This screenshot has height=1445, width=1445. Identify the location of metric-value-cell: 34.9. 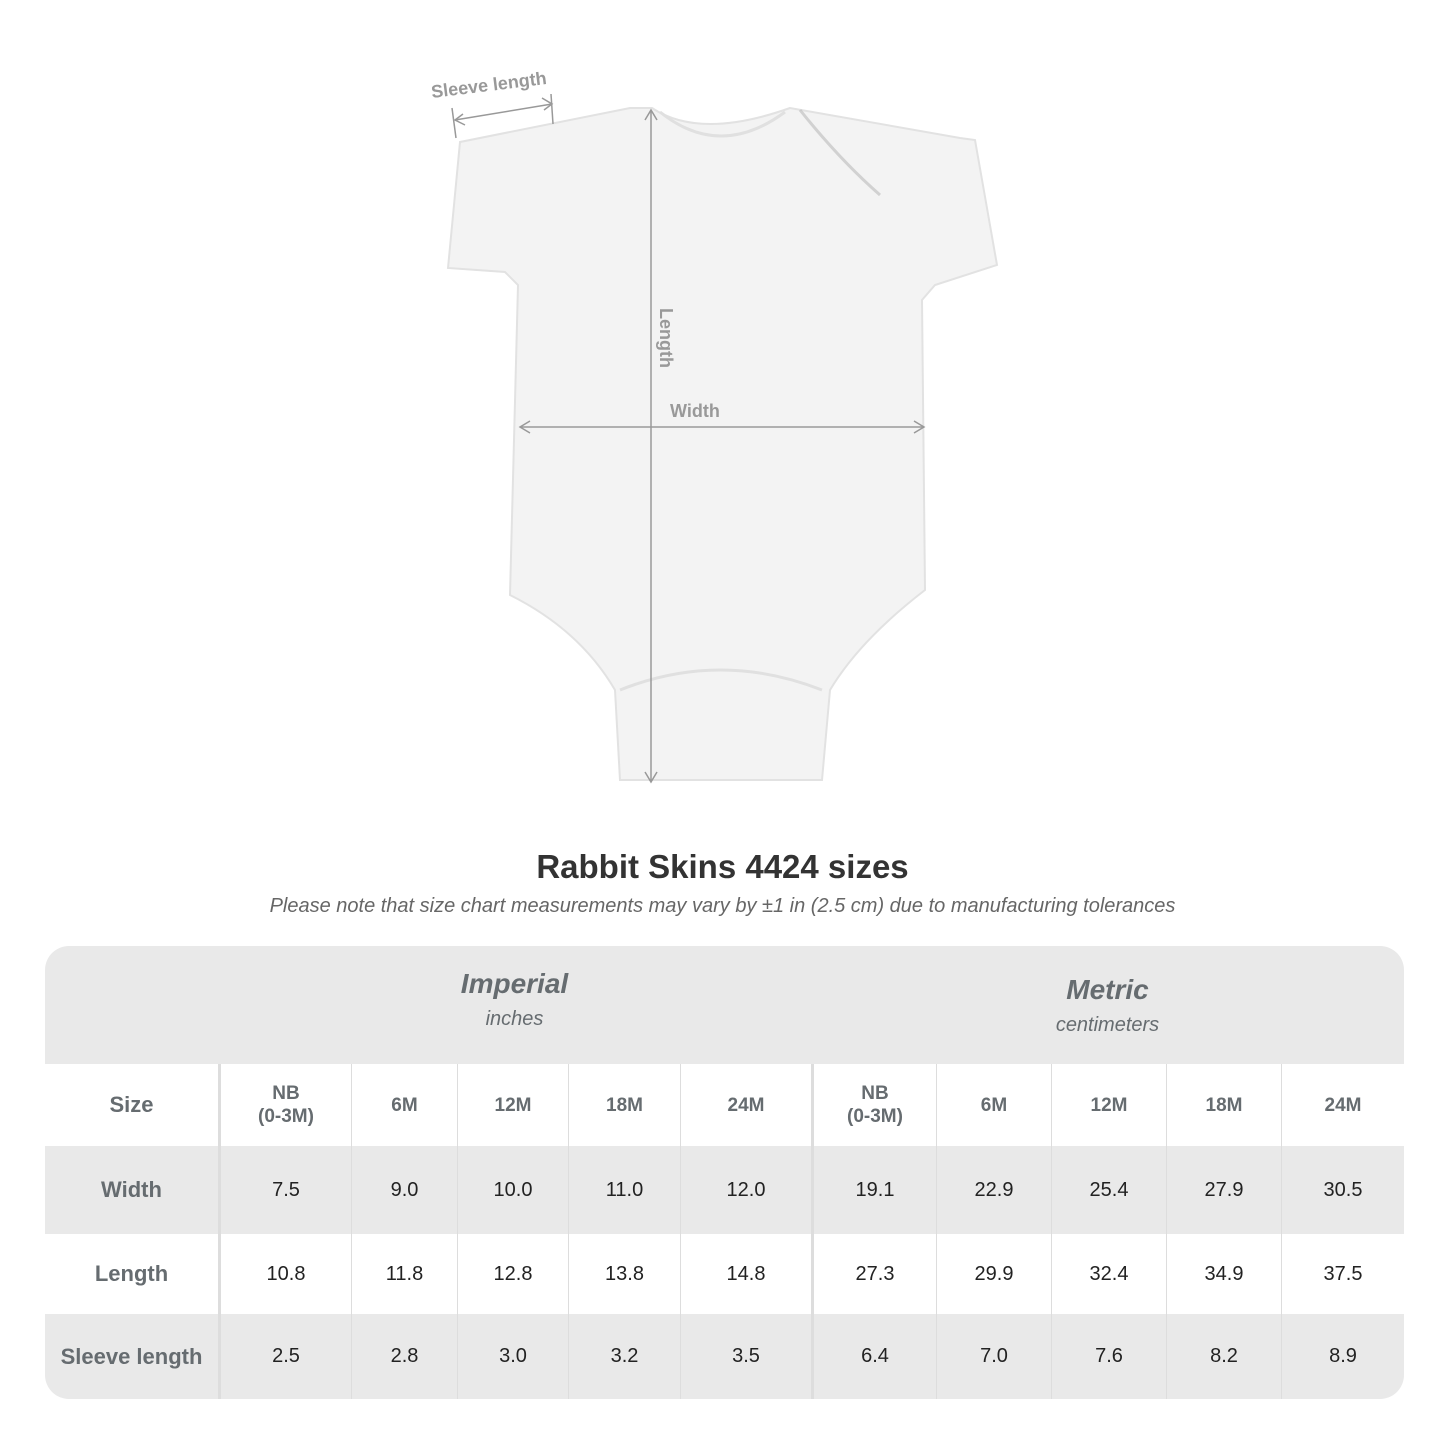
(1223, 1274).